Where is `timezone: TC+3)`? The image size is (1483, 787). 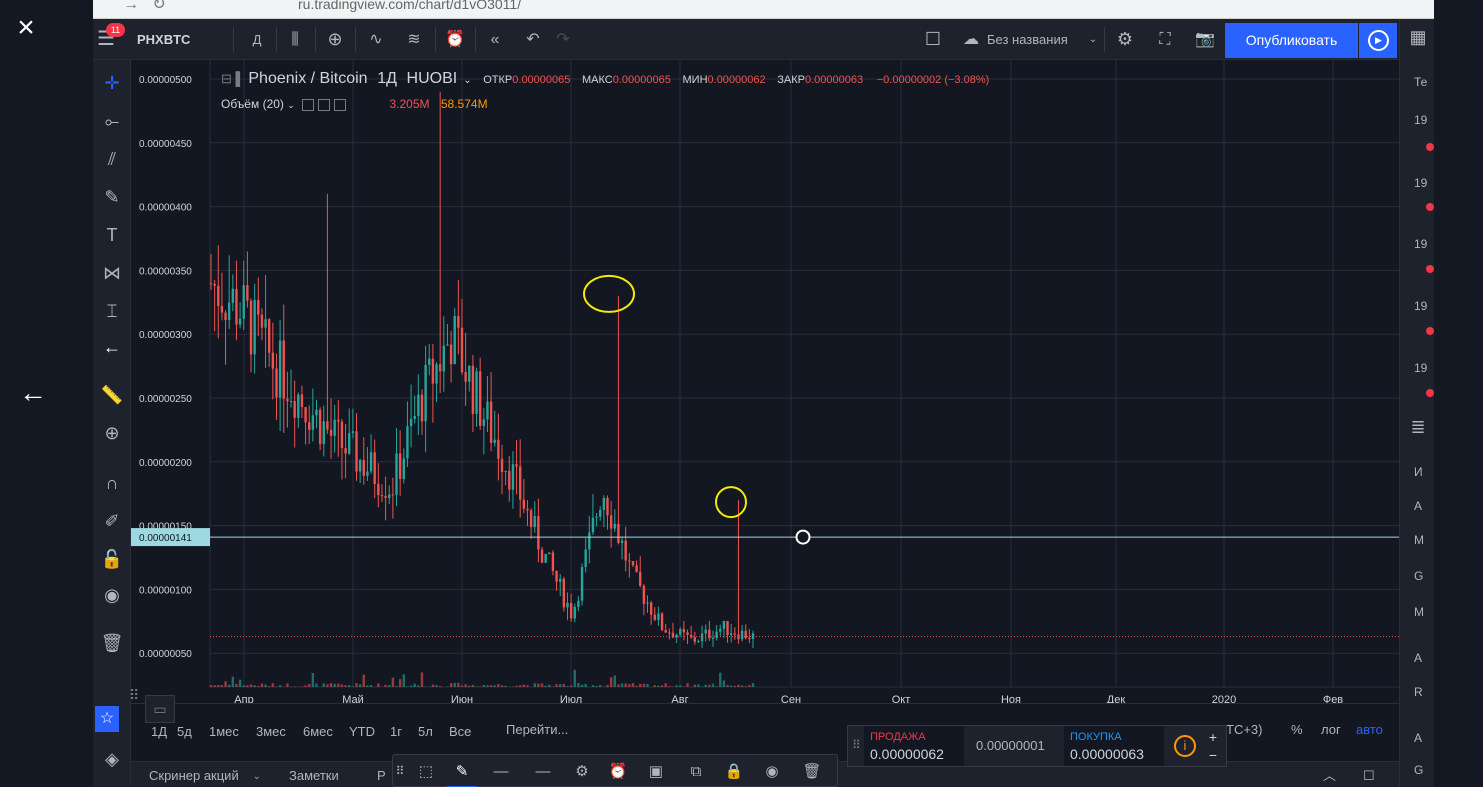
timezone: TC+3) is located at coordinates (1244, 729).